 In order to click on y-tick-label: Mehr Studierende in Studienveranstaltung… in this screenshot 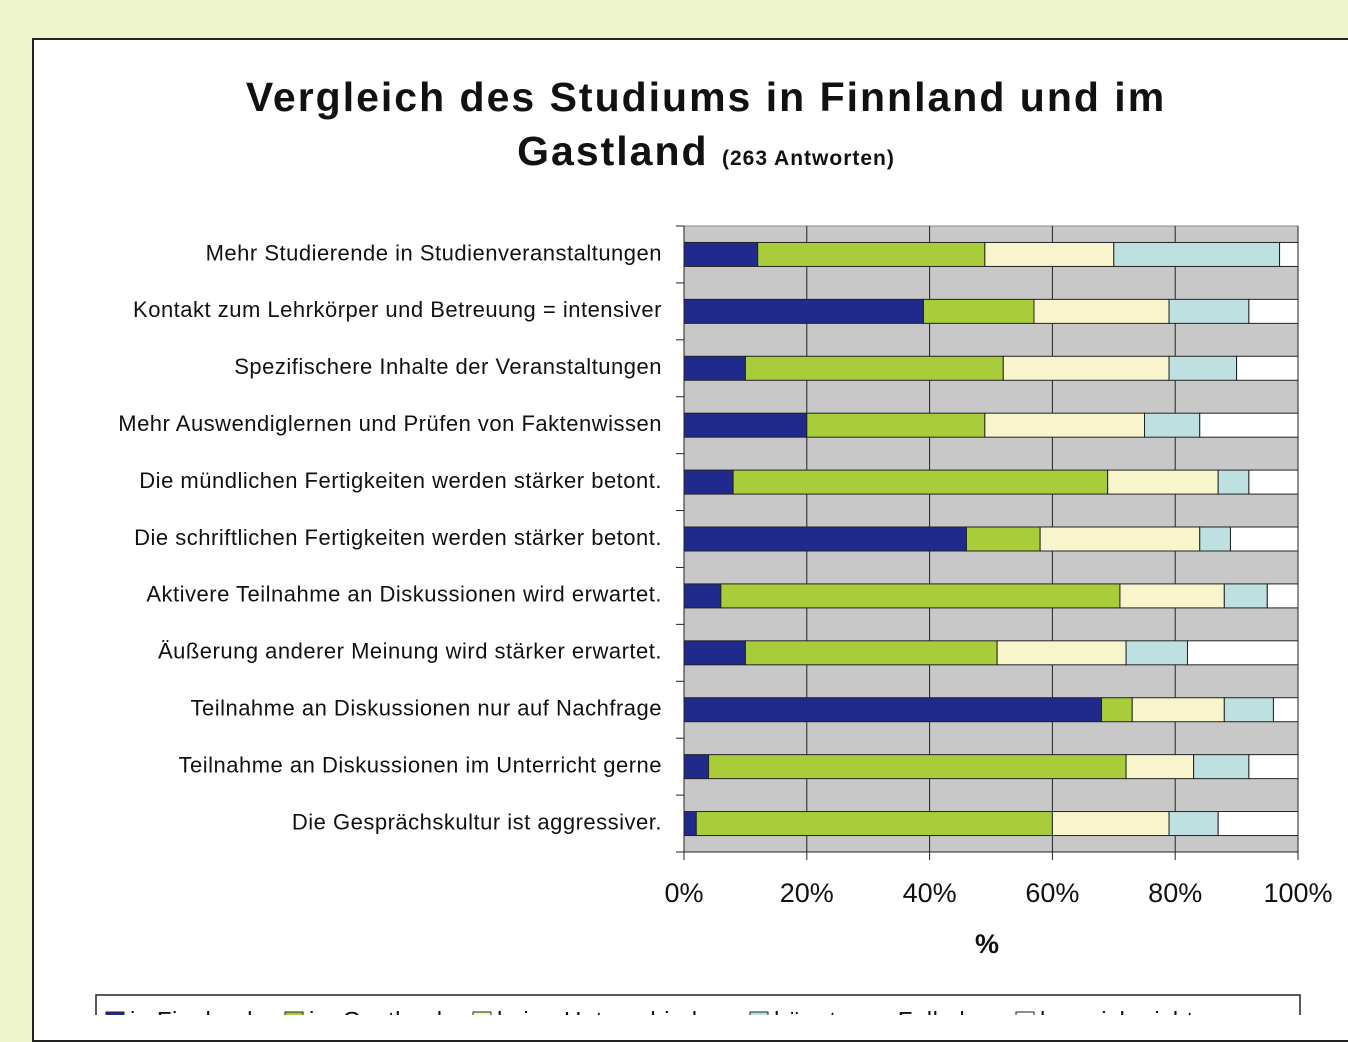, I will do `click(434, 252)`.